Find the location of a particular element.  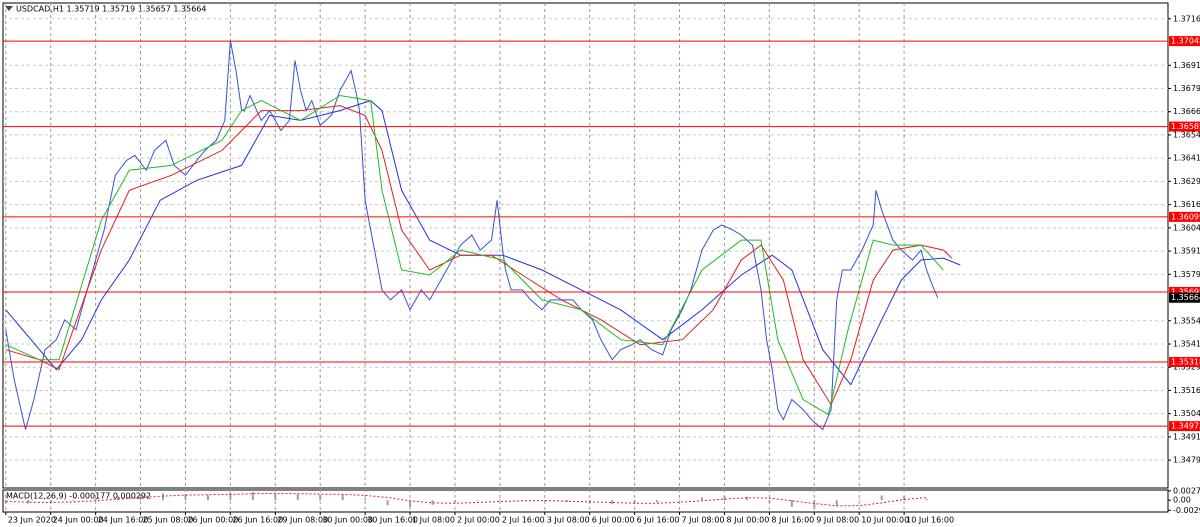

y-tick-label: 1.36165 is located at coordinates (1186, 204).